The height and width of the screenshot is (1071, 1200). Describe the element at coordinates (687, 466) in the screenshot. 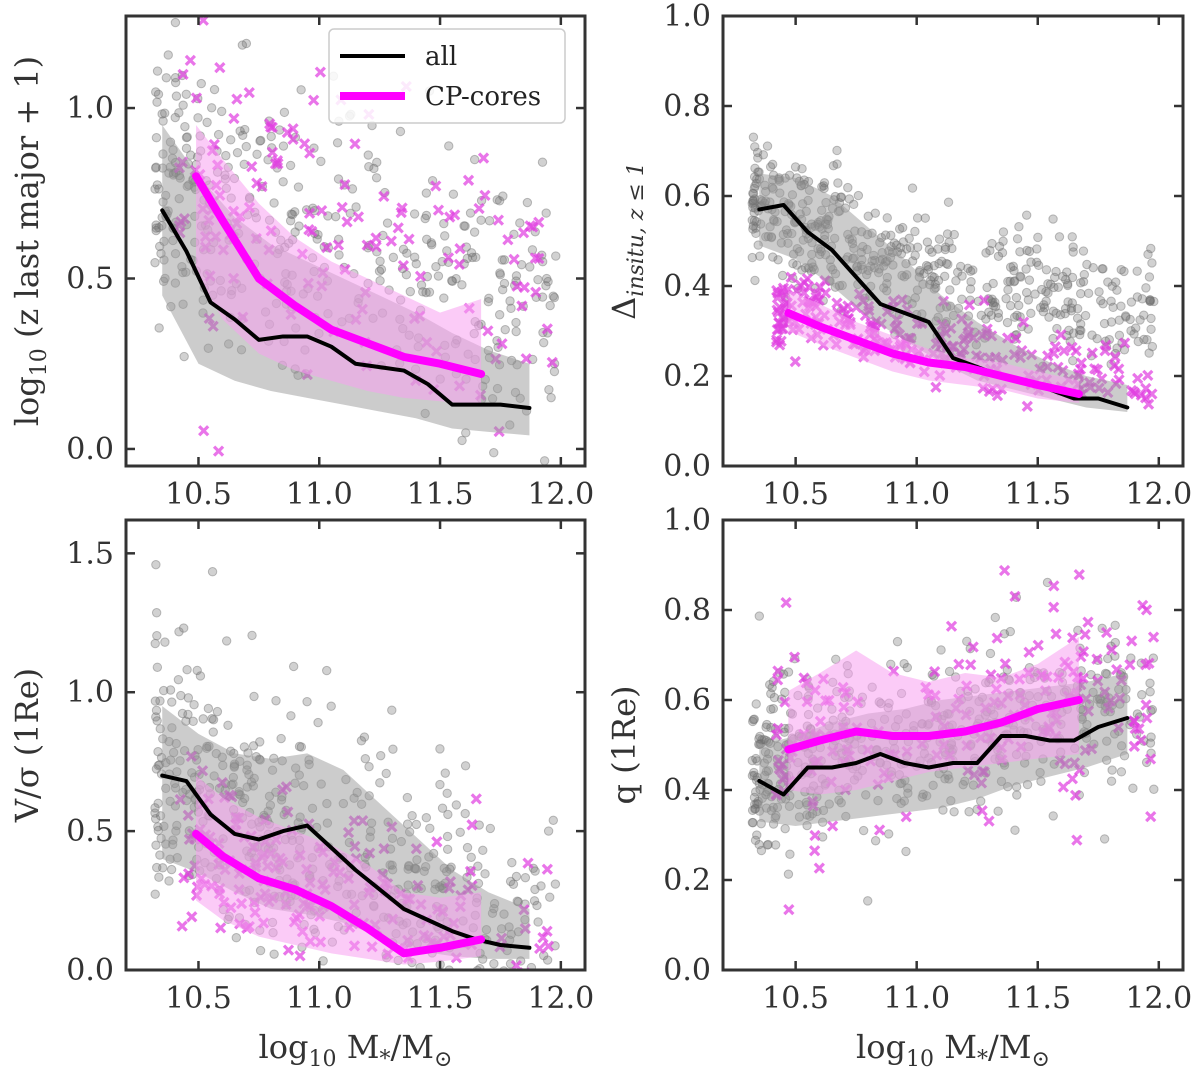

I see `y-tick-label: 0.0` at that location.